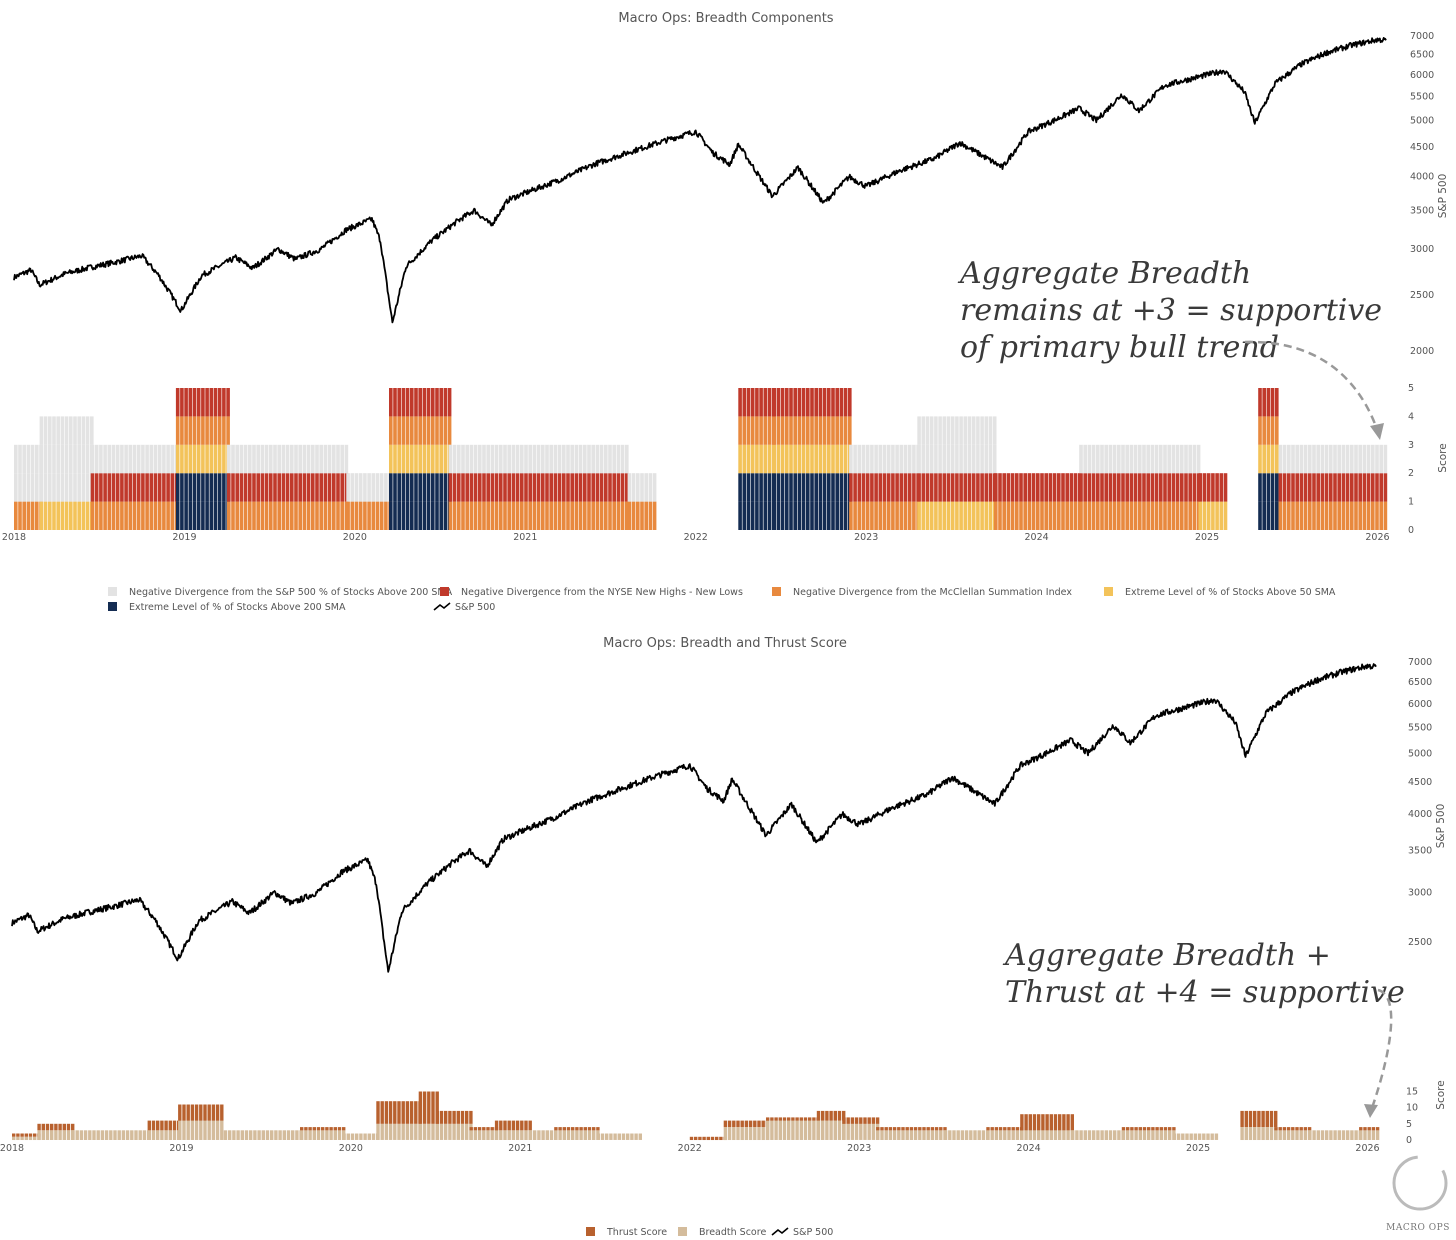  Describe the element at coordinates (475, 607) in the screenshot. I see `legend-label: S&P 500` at that location.